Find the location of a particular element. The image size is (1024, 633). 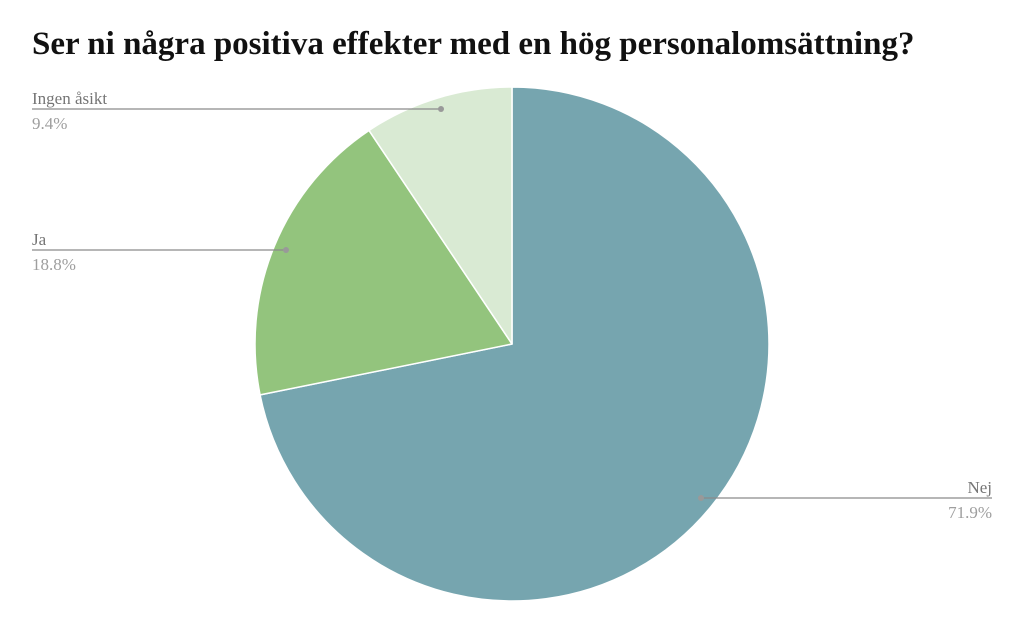

slice-label-percent: 71.9% is located at coordinates (970, 512).